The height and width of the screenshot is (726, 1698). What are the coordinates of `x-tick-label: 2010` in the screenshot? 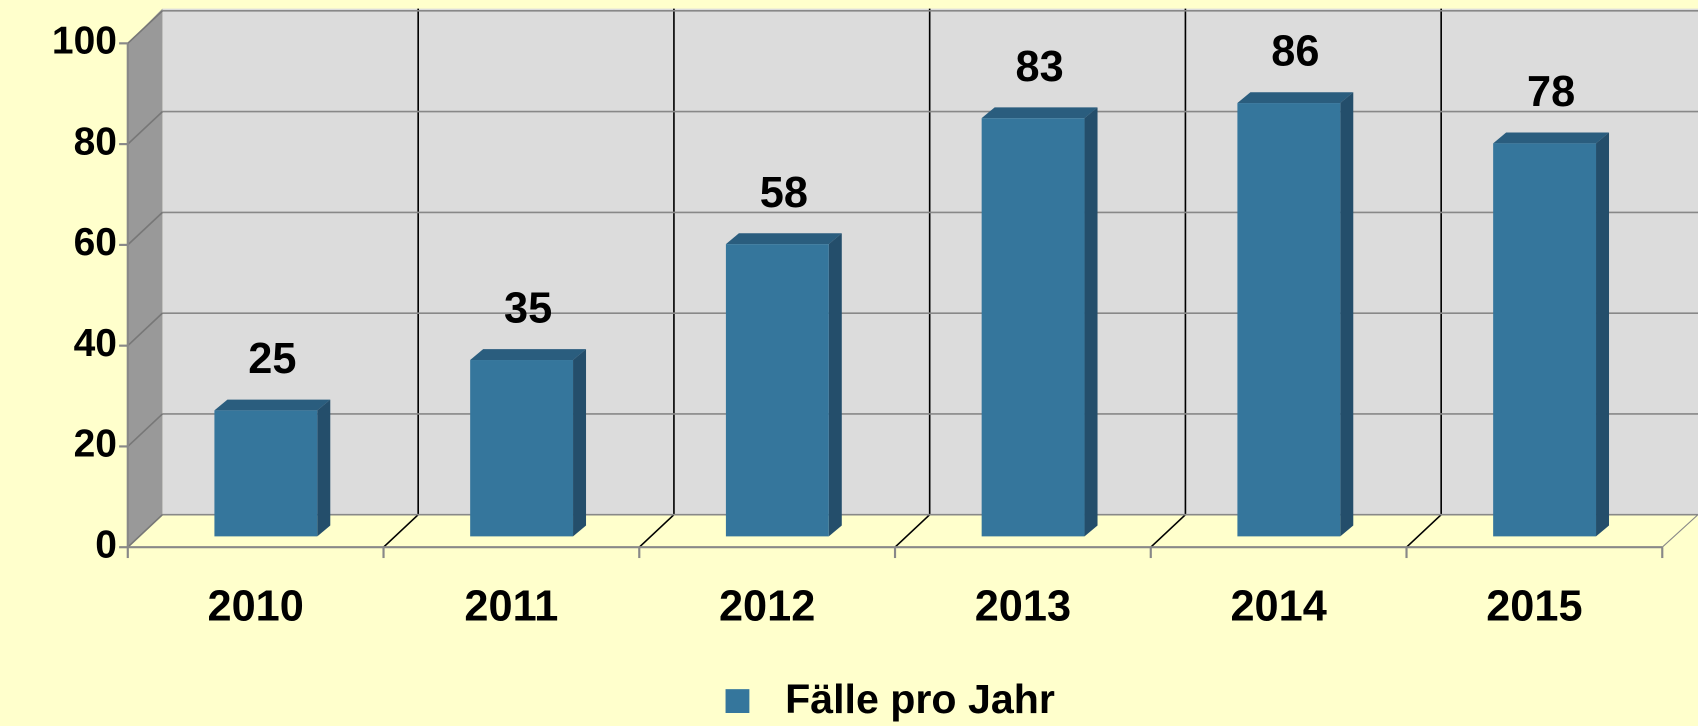 It's located at (255, 606).